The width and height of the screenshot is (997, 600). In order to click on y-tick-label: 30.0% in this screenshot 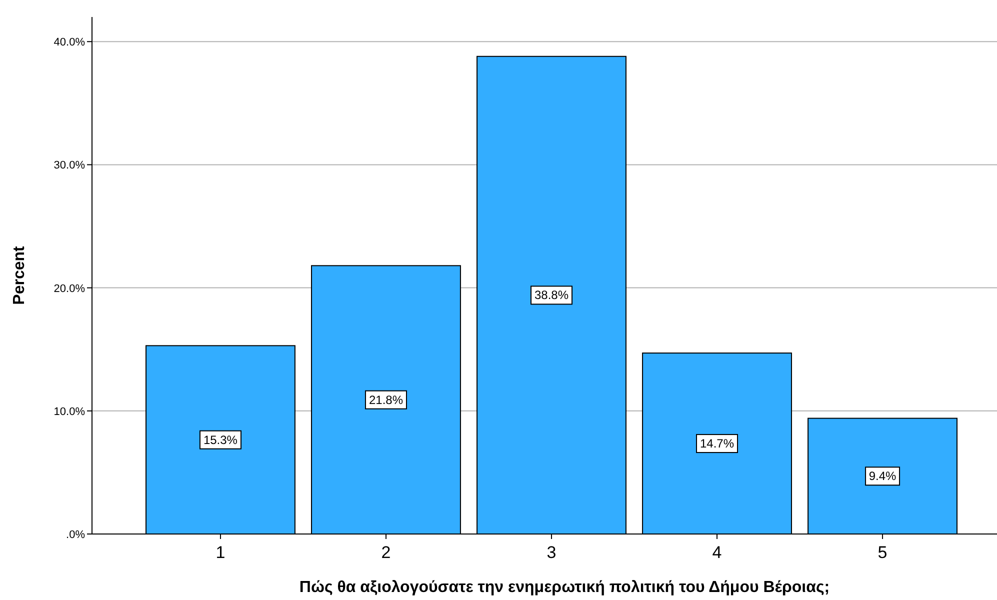, I will do `click(70, 166)`.